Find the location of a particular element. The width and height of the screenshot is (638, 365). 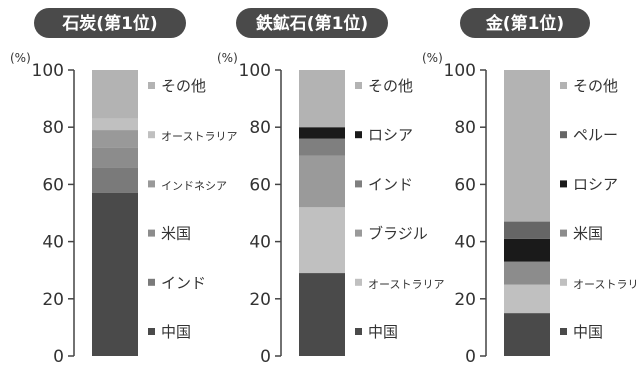

chart-title-pill: 鉄鉱石(第1位) is located at coordinates (312, 23).